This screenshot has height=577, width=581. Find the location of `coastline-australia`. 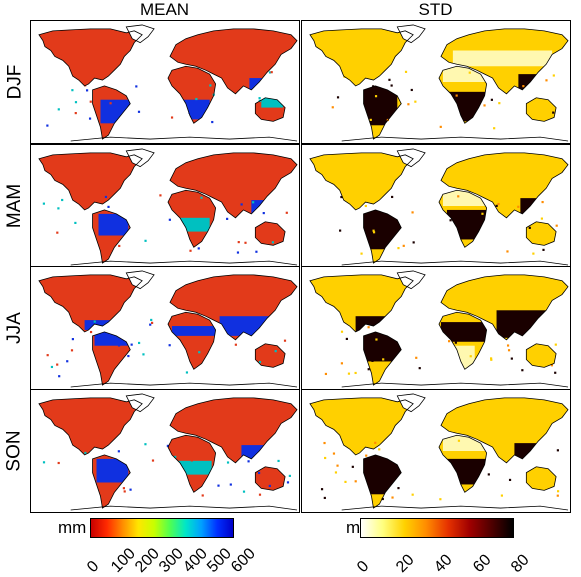

coastline-australia is located at coordinates (270, 233).